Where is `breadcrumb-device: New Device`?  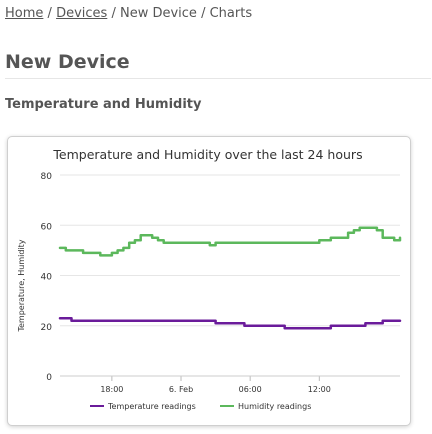
breadcrumb-device: New Device is located at coordinates (158, 13).